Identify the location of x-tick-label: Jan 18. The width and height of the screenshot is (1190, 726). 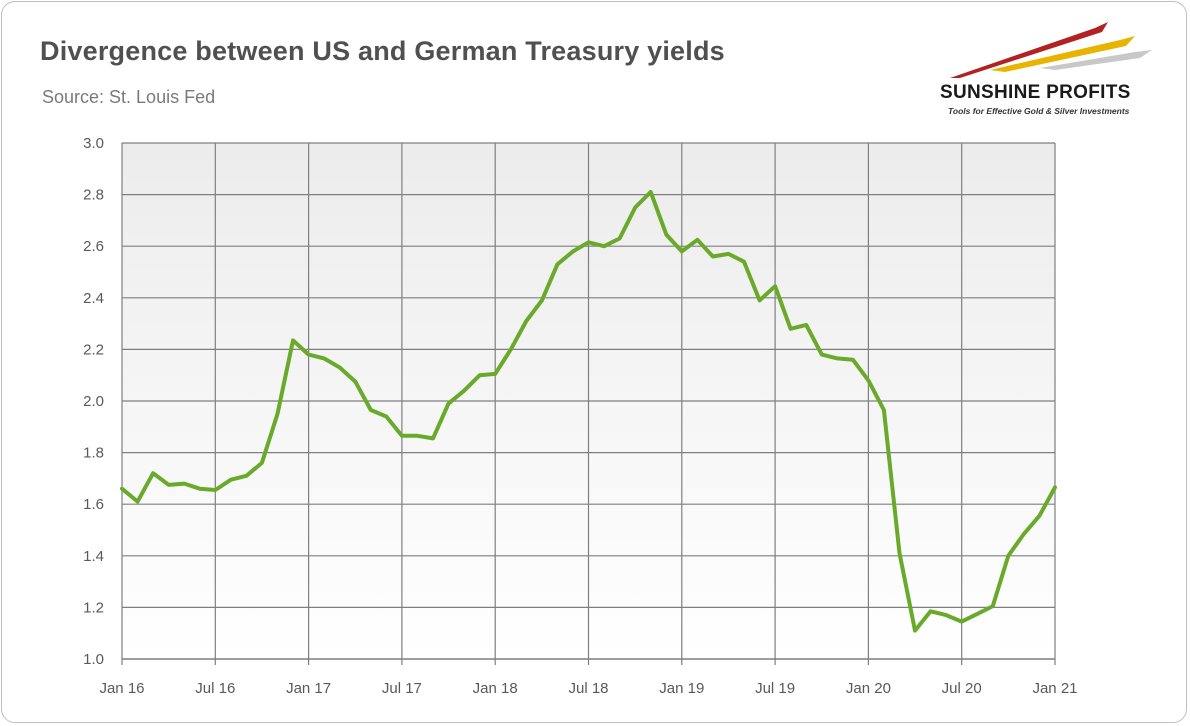
(495, 688).